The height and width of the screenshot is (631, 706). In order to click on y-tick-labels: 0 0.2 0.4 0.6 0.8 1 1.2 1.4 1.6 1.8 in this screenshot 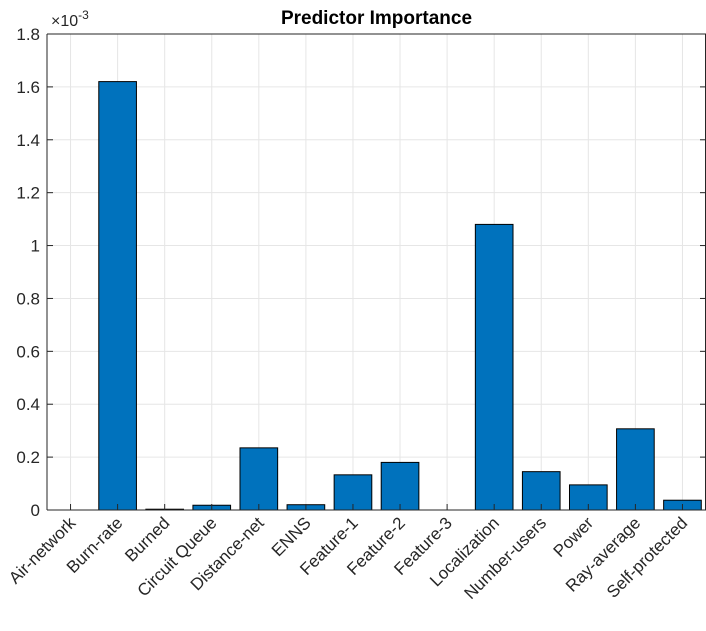, I will do `click(28, 272)`.